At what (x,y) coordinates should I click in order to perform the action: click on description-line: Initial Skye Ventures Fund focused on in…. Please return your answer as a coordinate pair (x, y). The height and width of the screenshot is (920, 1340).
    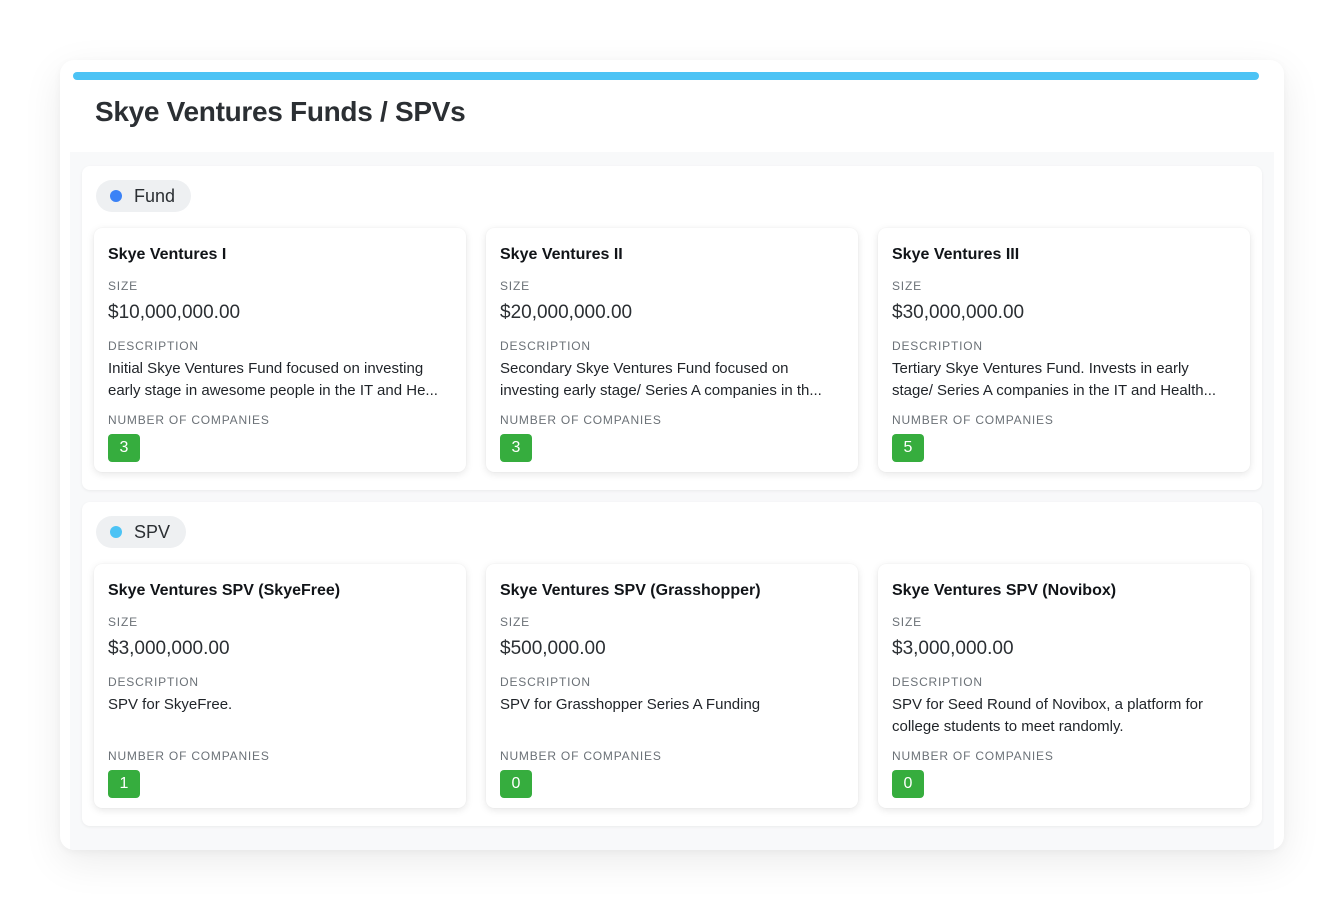
    Looking at the image, I should click on (266, 368).